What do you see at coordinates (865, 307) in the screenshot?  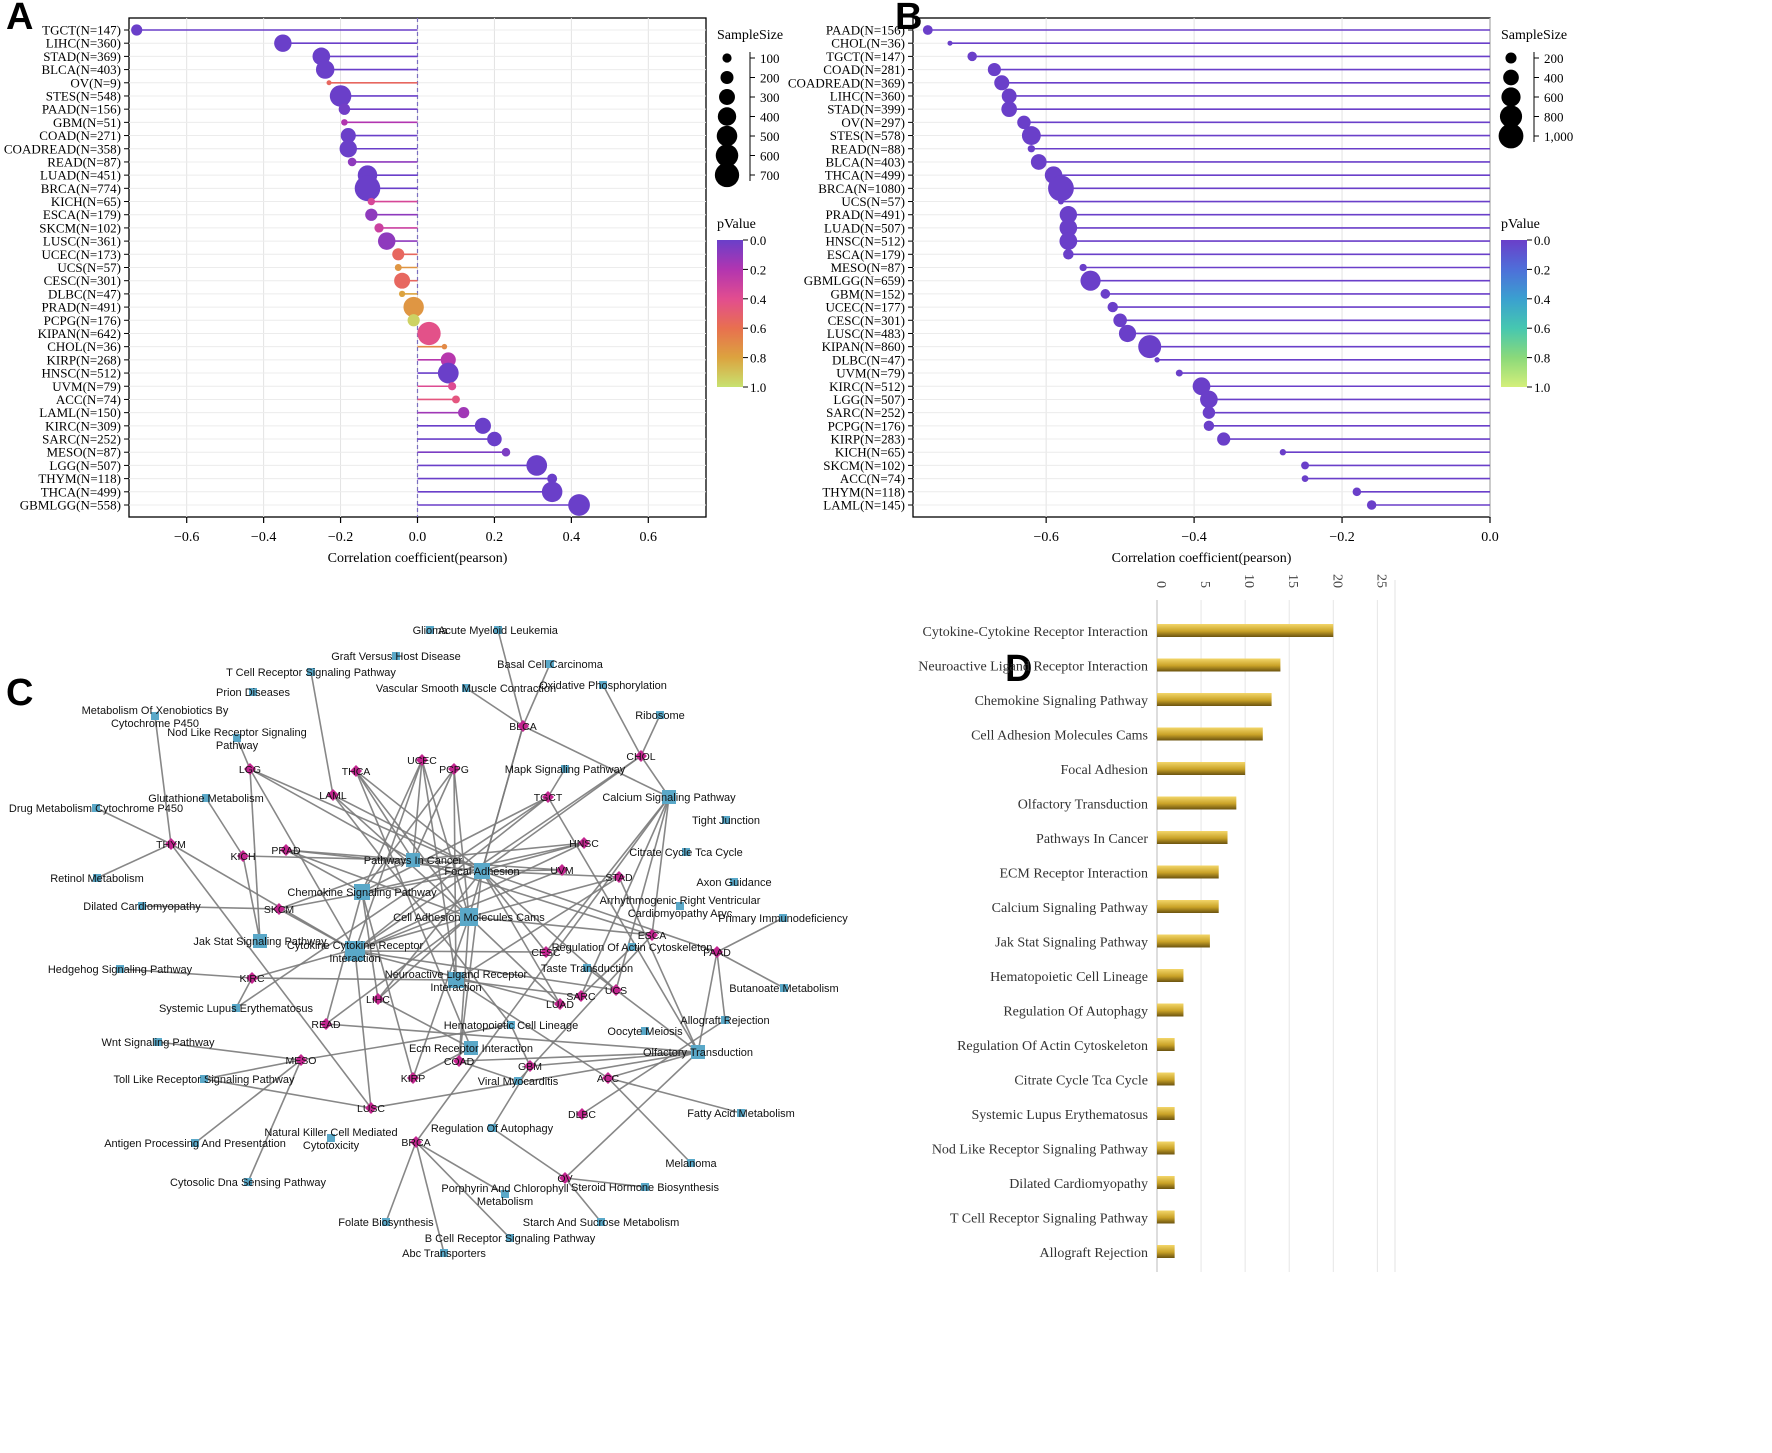 I see `y-tick-label: UCEC(N=177)` at bounding box center [865, 307].